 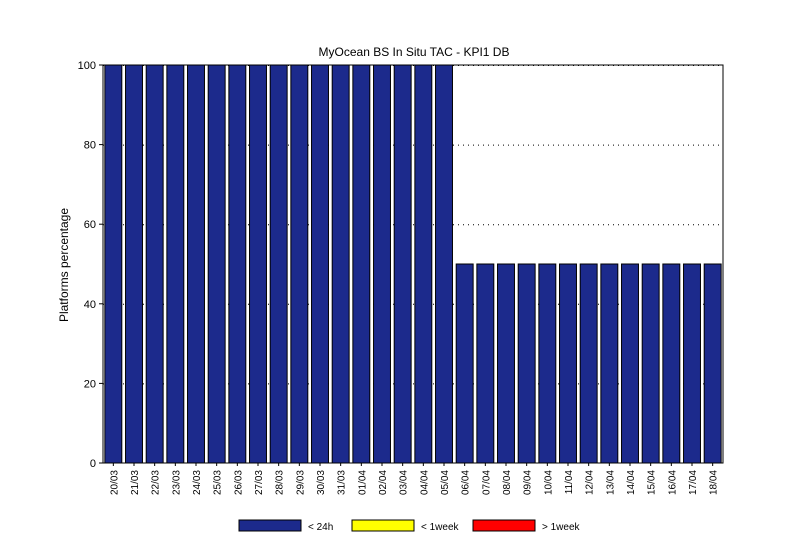 What do you see at coordinates (528, 482) in the screenshot?
I see `x-tick-label: 09/04` at bounding box center [528, 482].